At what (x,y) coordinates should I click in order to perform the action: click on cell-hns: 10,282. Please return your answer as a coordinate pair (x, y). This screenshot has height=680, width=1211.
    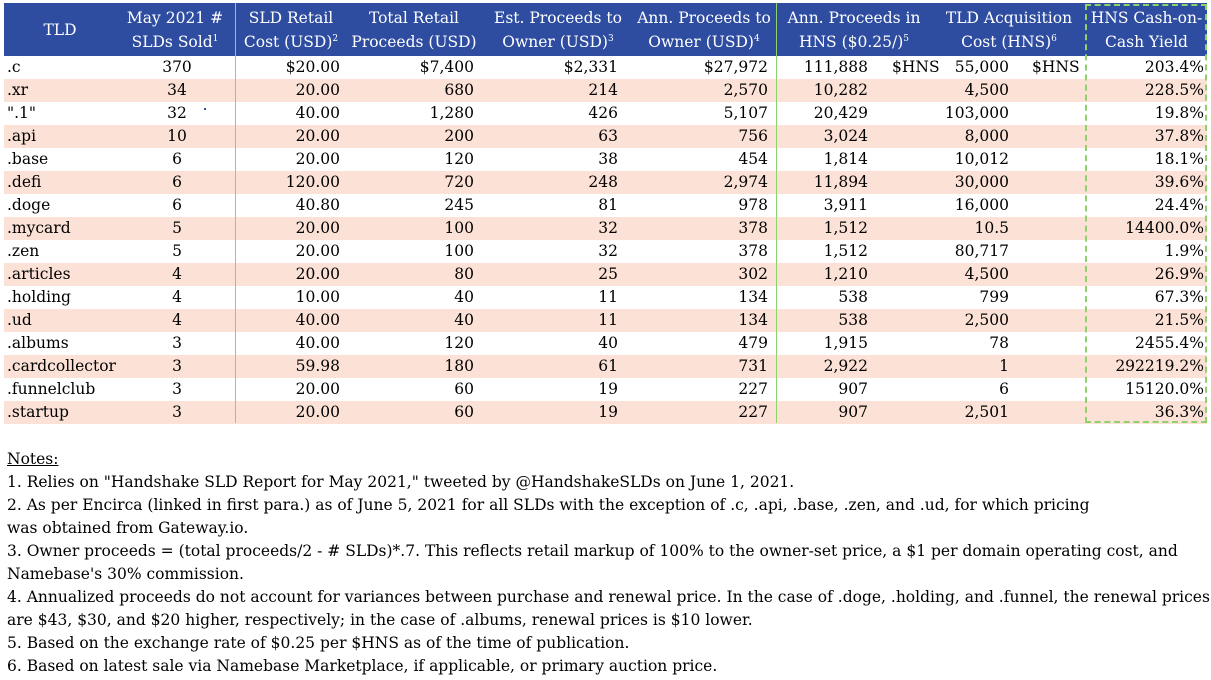
    Looking at the image, I should click on (840, 90).